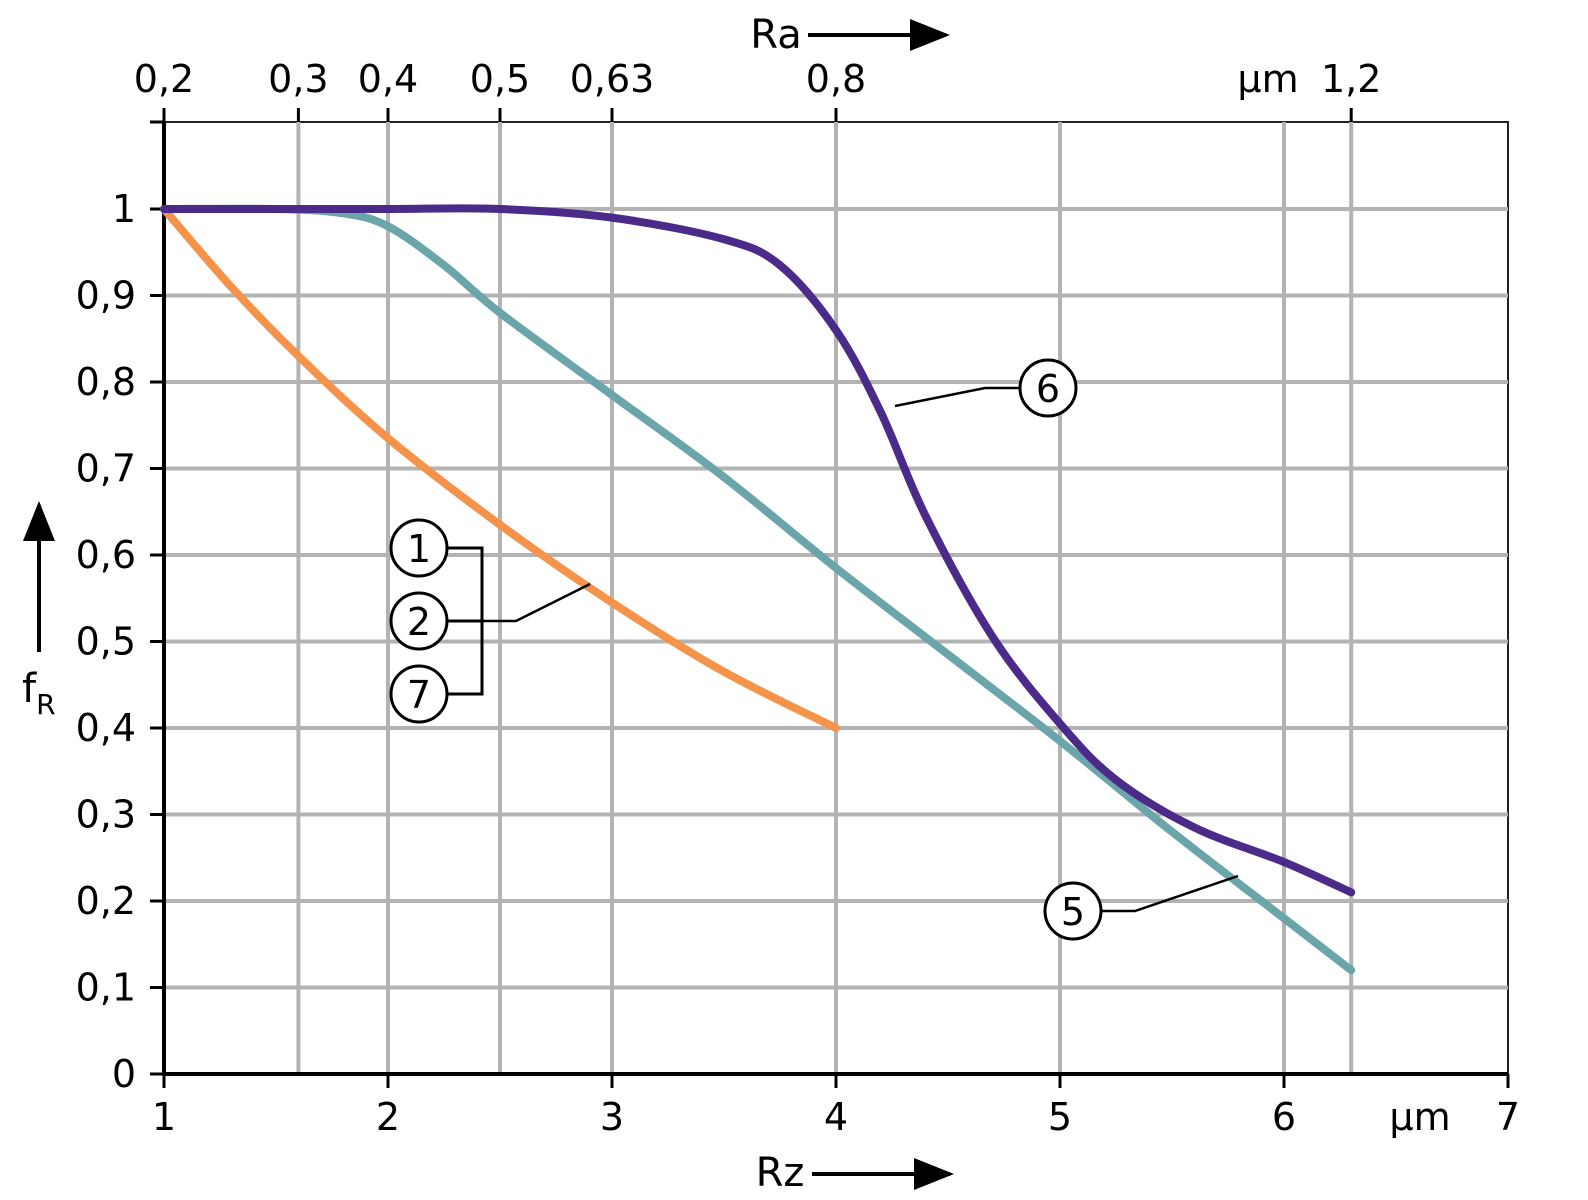 The width and height of the screenshot is (1588, 1200). I want to click on x-tick-label: 6, so click(1284, 1117).